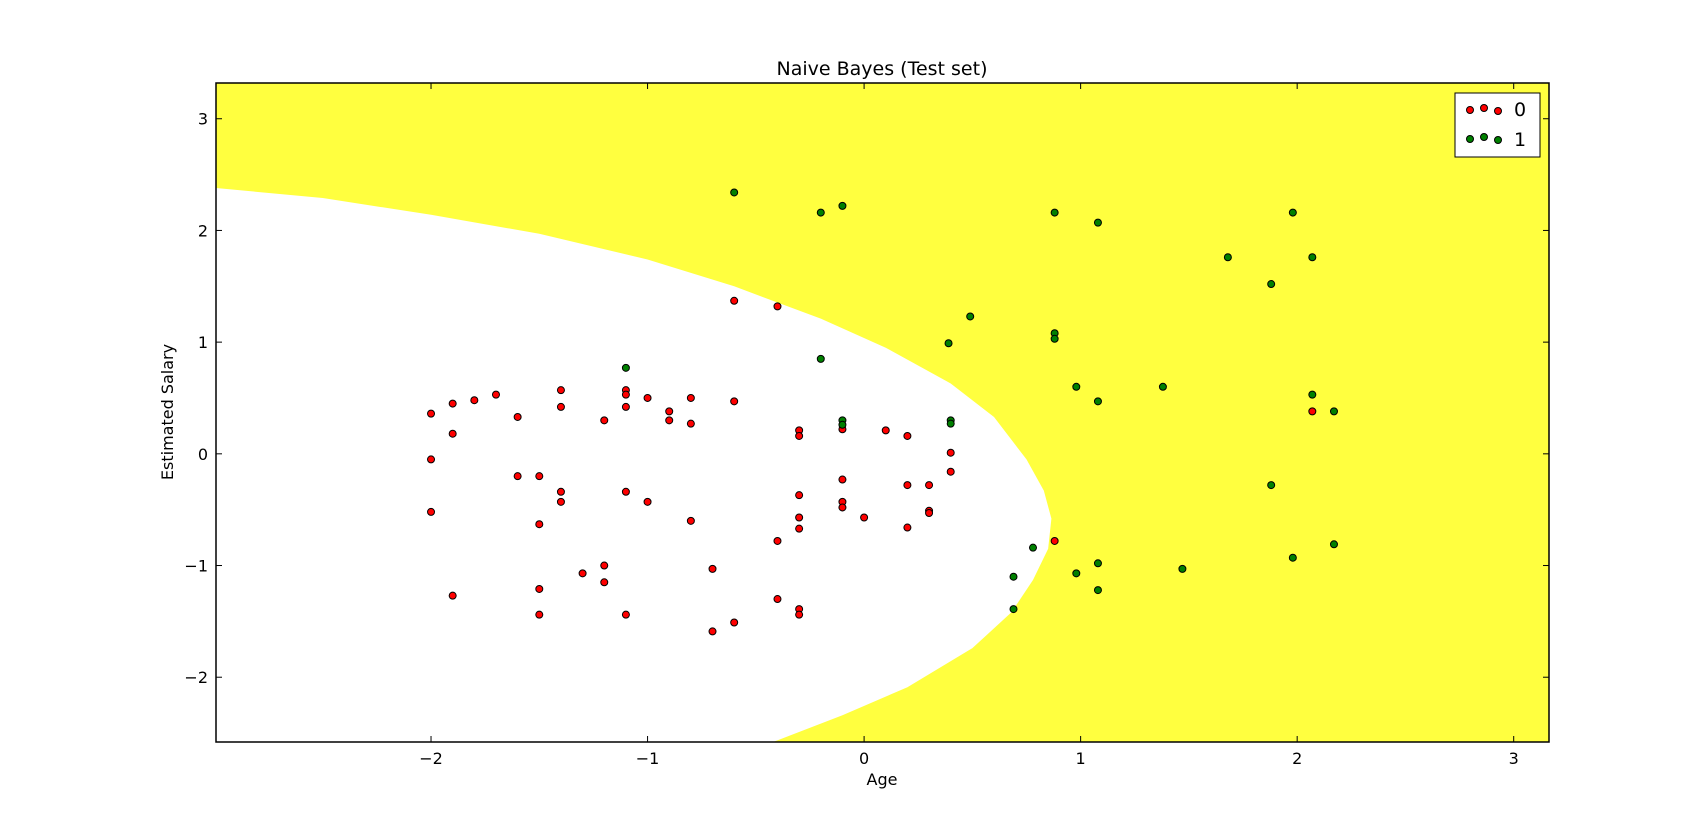 This screenshot has height=815, width=1707. Describe the element at coordinates (1297, 758) in the screenshot. I see `x-tick-label: 2` at that location.